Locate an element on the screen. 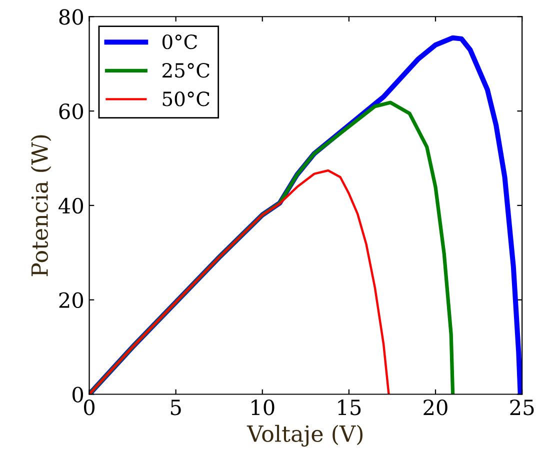 The height and width of the screenshot is (475, 541). legend-label: 0°C is located at coordinates (180, 42).